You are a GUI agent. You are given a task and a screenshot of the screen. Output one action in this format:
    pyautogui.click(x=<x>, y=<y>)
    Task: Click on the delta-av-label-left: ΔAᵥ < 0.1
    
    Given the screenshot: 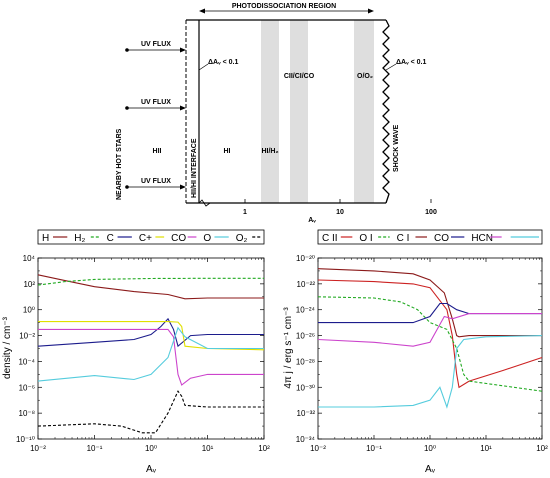 What is the action you would take?
    pyautogui.click(x=223, y=62)
    